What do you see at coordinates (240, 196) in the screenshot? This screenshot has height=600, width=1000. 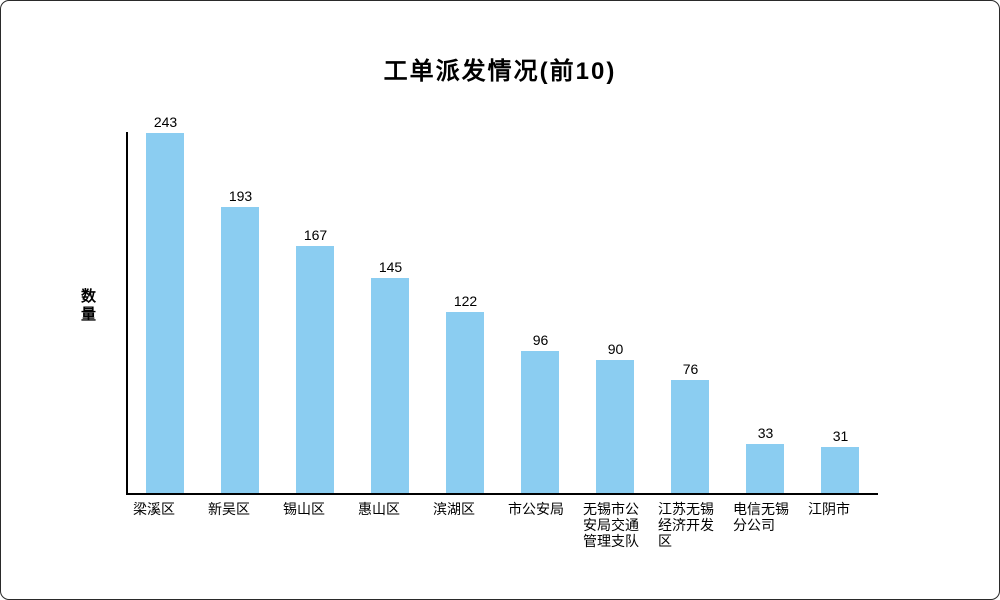 I see `bar-value-label: 193` at bounding box center [240, 196].